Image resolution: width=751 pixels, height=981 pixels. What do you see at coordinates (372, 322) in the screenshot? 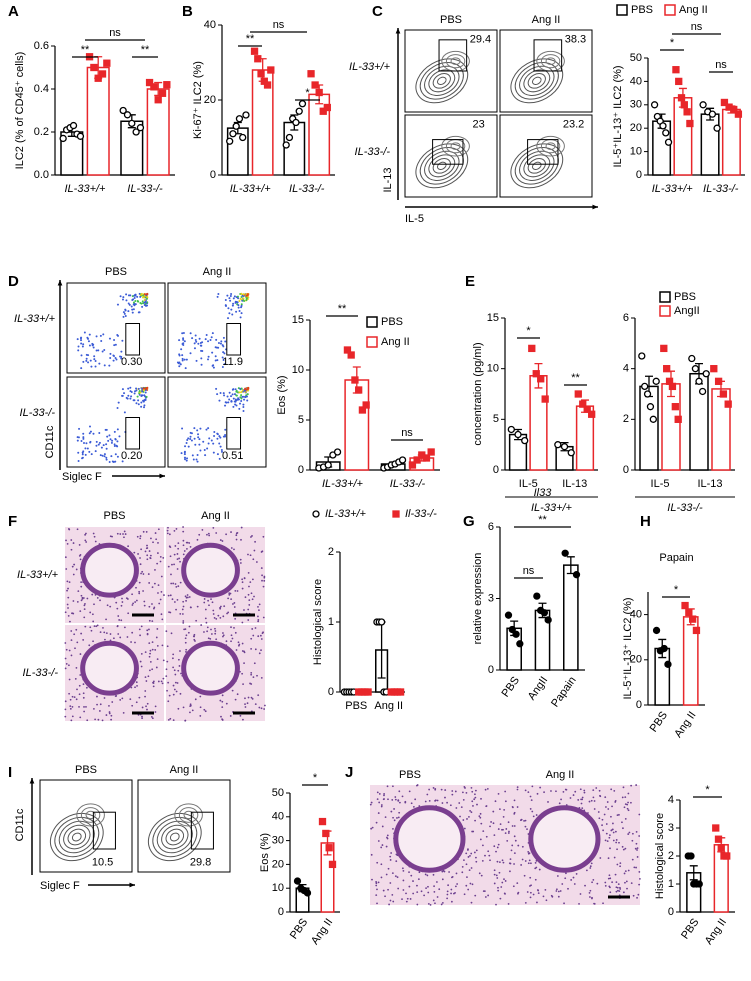
I see `legend-symbol` at bounding box center [372, 322].